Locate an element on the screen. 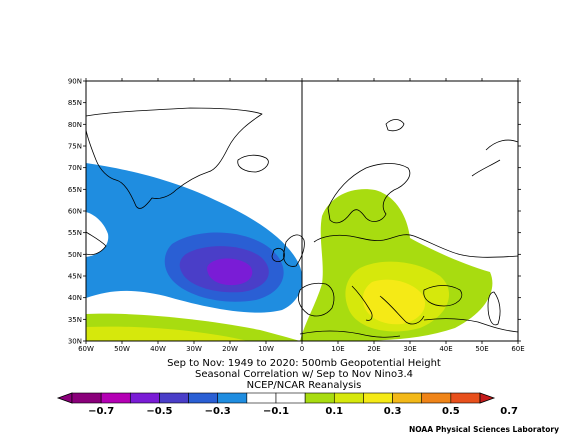  greenland-coast is located at coordinates (174, 158).